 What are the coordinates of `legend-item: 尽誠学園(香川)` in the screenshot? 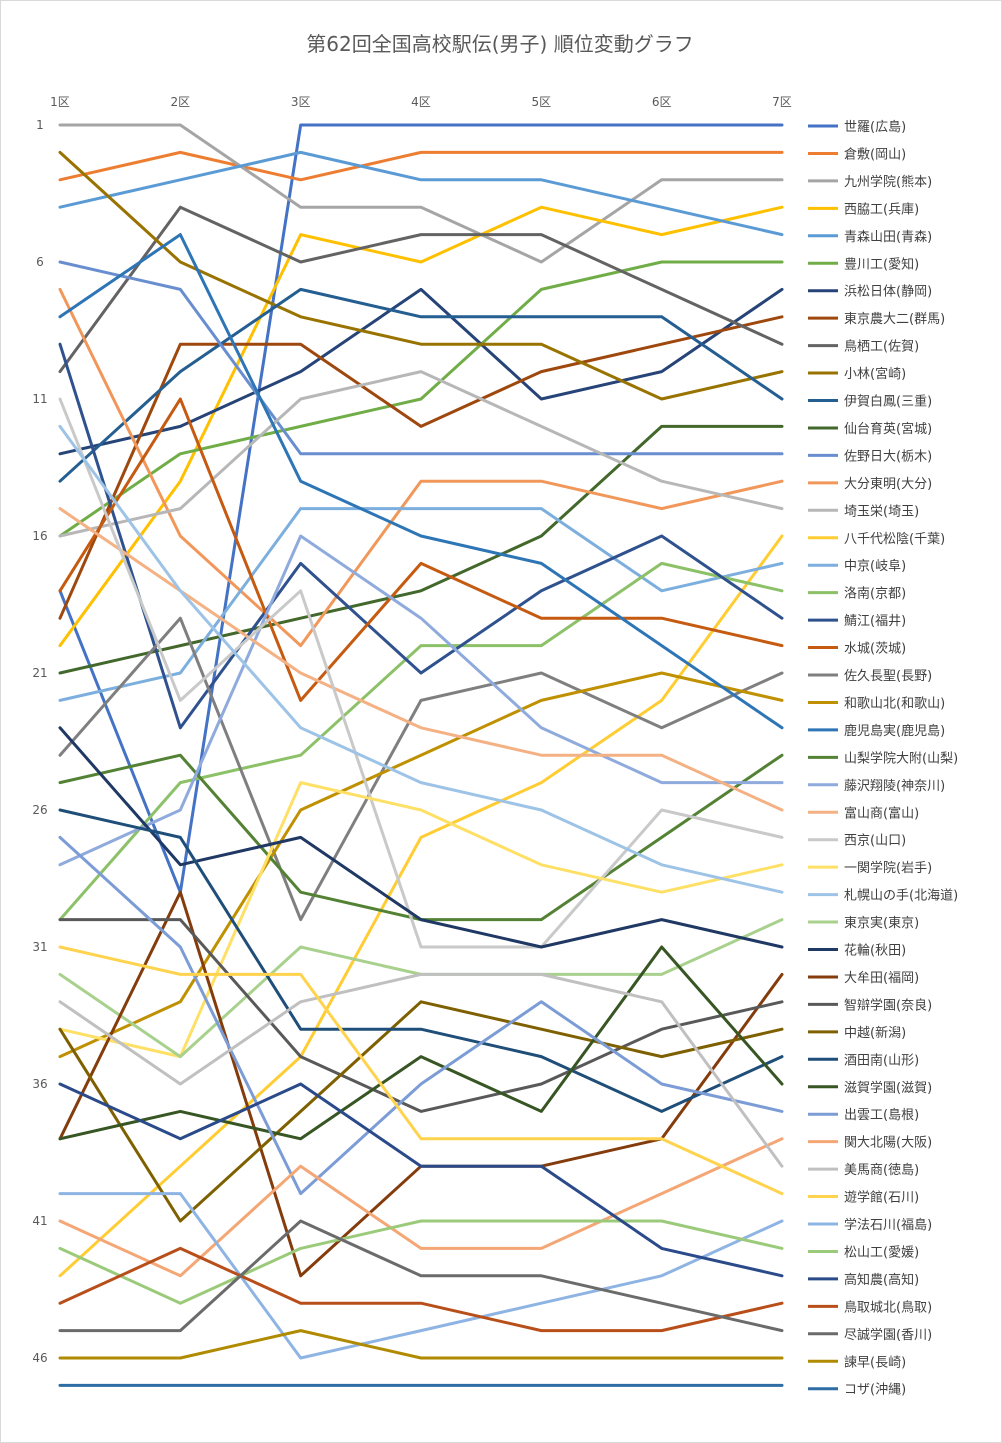 It's located at (870, 1335).